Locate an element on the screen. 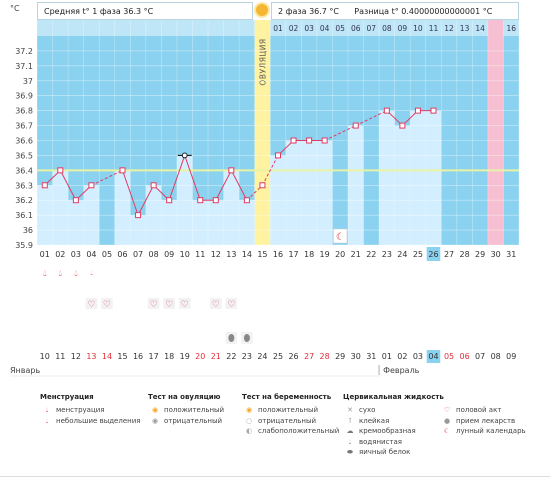 This screenshot has width=550, height=478. date-label: 17 is located at coordinates (154, 356).